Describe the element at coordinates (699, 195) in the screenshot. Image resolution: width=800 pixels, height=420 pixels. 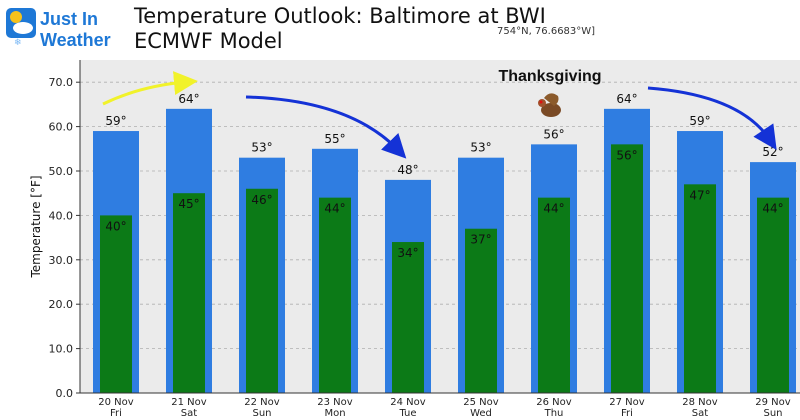
I see `low-temp-label: 47°` at that location.